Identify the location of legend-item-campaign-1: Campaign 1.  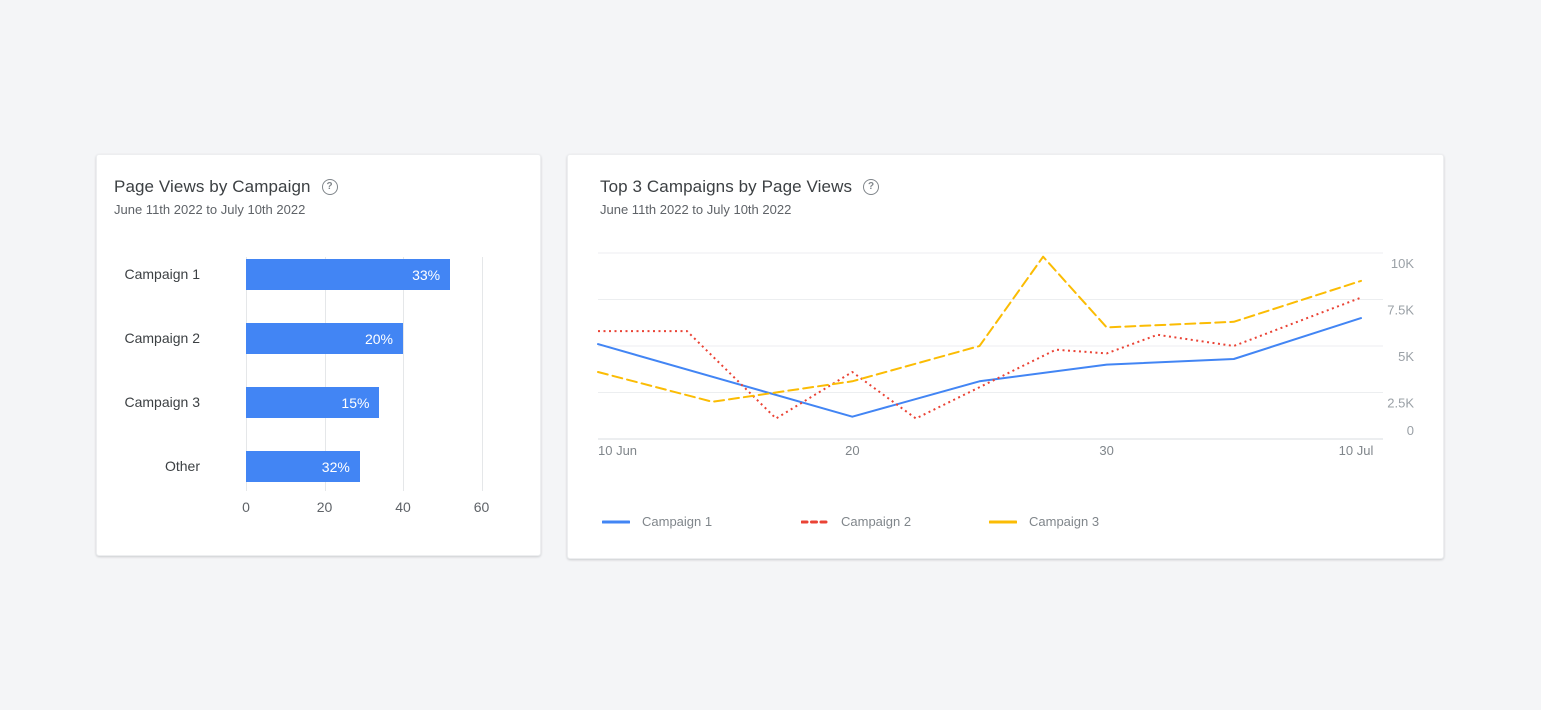
(657, 521).